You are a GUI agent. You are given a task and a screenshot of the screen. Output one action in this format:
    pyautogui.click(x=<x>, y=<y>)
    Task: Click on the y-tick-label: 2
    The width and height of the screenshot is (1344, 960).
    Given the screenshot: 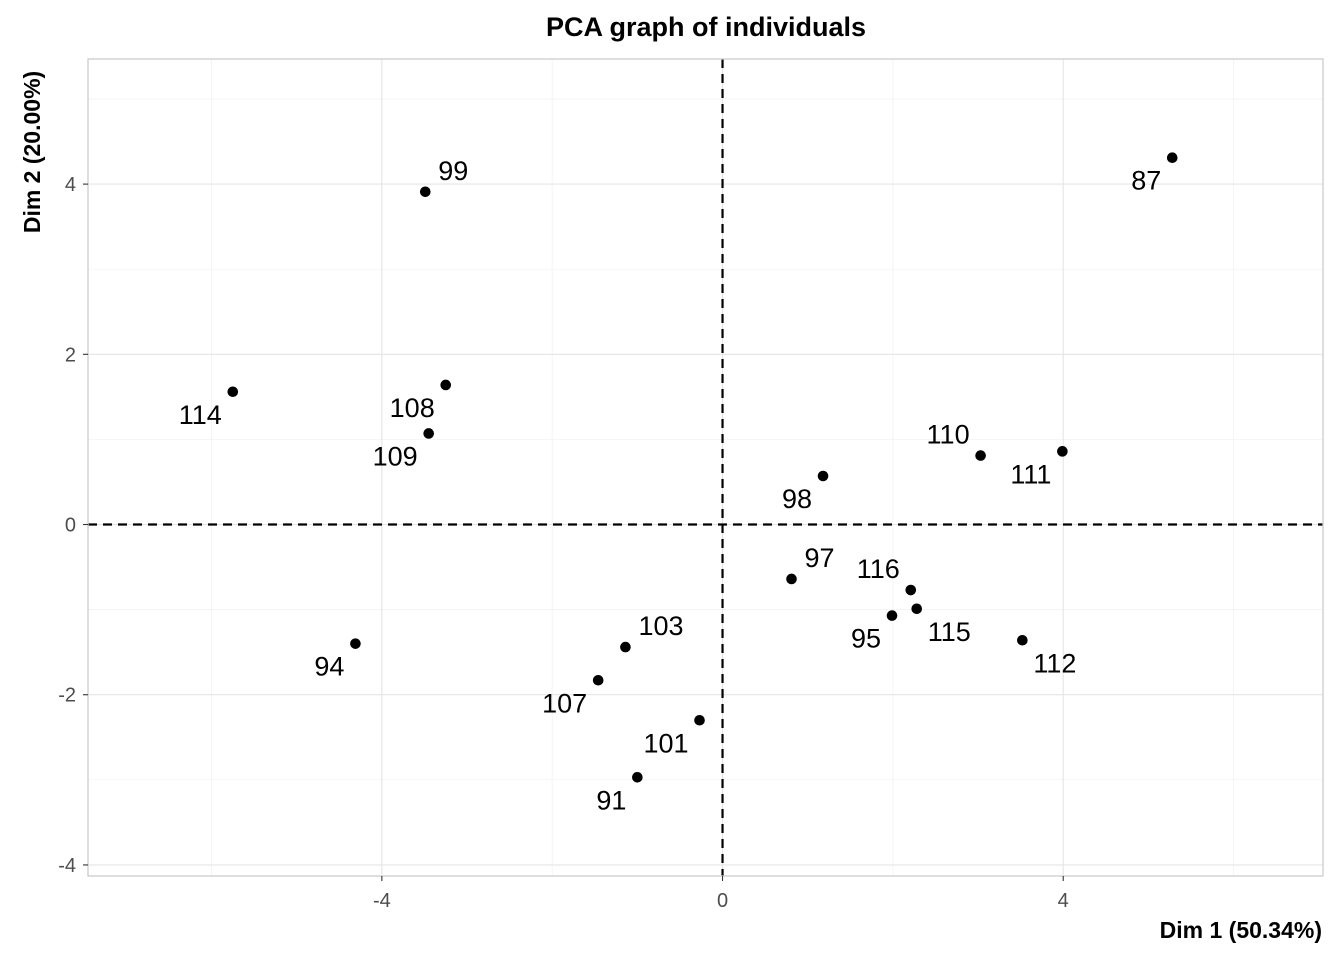 What is the action you would take?
    pyautogui.click(x=70, y=355)
    